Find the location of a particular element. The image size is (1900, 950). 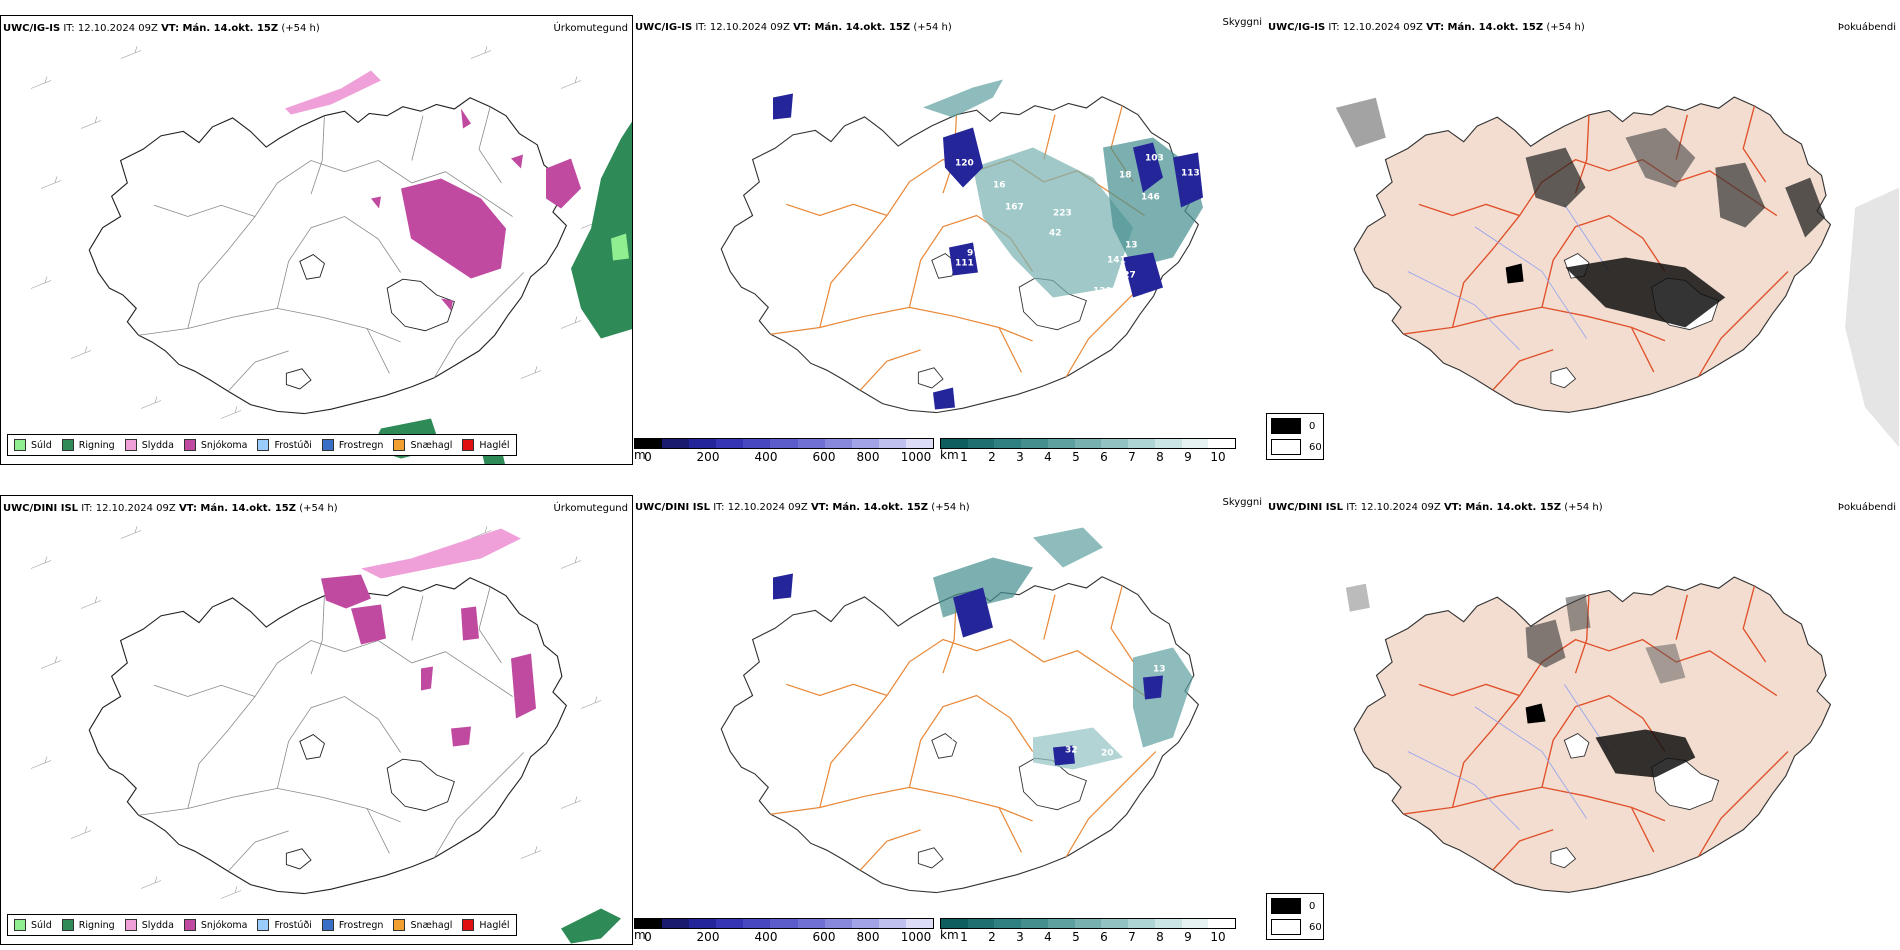

ceiling-value: 20 is located at coordinates (1107, 754).